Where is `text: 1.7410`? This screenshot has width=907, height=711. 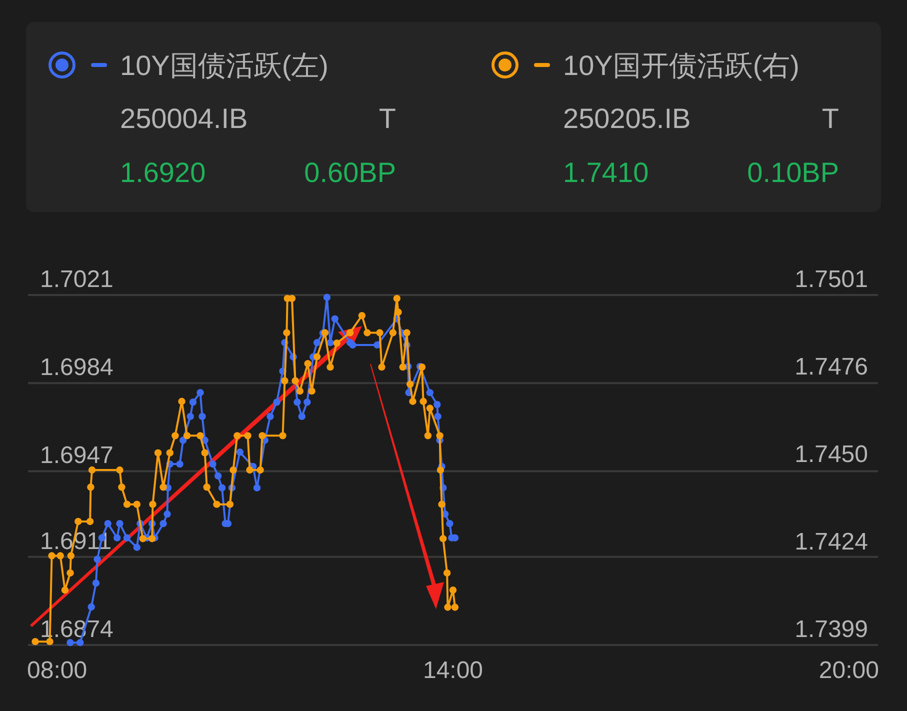
text: 1.7410 is located at coordinates (606, 172).